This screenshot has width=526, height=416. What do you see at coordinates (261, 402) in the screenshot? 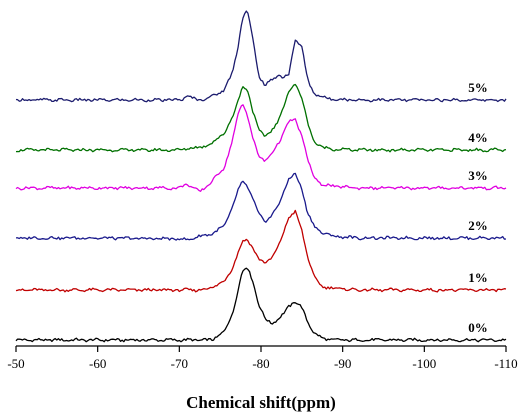
I see `x-axis-title: Chemical shift(ppm)` at bounding box center [261, 402].